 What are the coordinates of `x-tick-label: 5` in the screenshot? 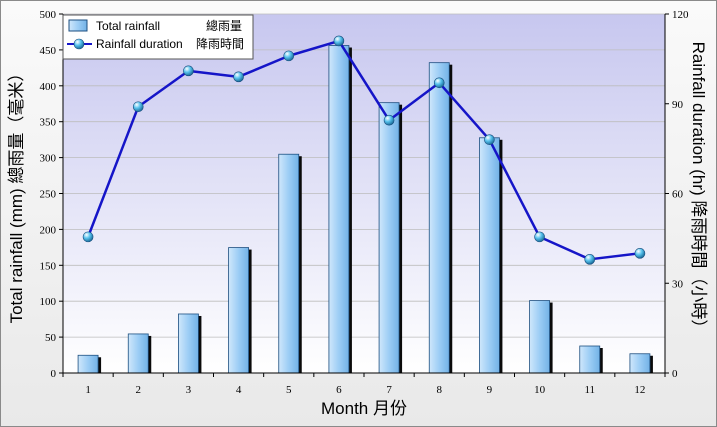 It's located at (289, 390).